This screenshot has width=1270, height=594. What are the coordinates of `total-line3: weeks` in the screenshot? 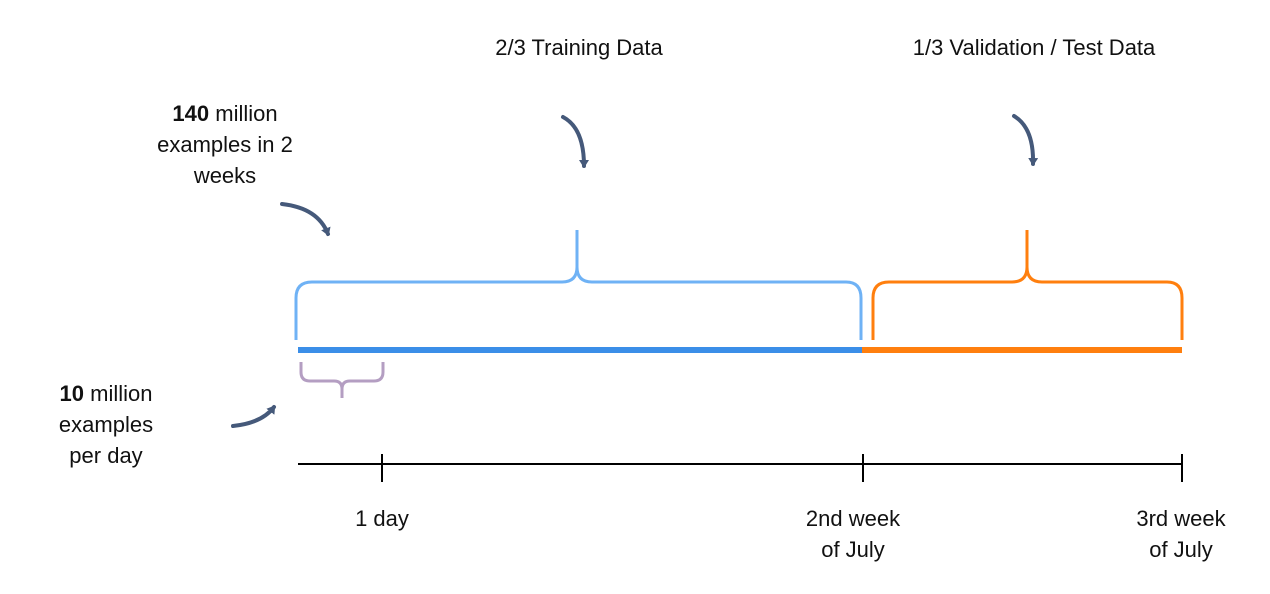 It's located at (225, 175).